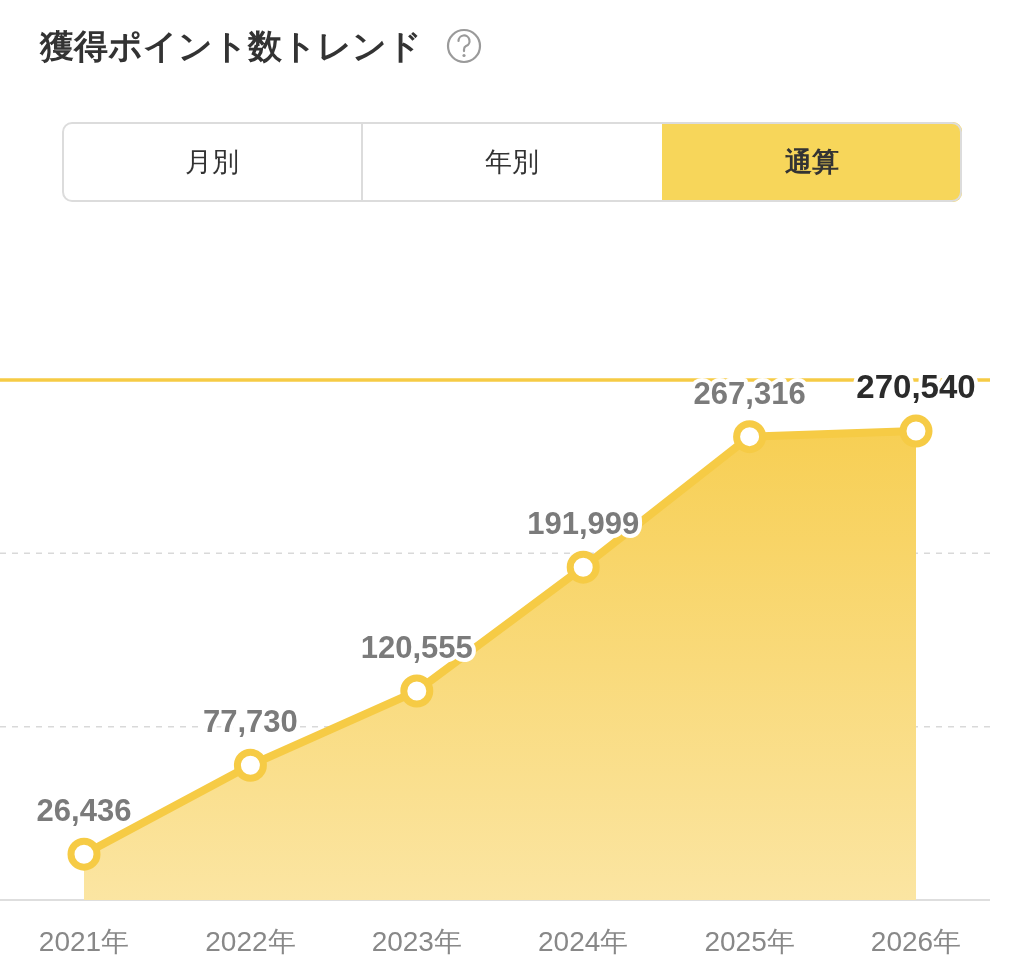 The image size is (1024, 972). I want to click on x-tick-label: 2022年, so click(250, 941).